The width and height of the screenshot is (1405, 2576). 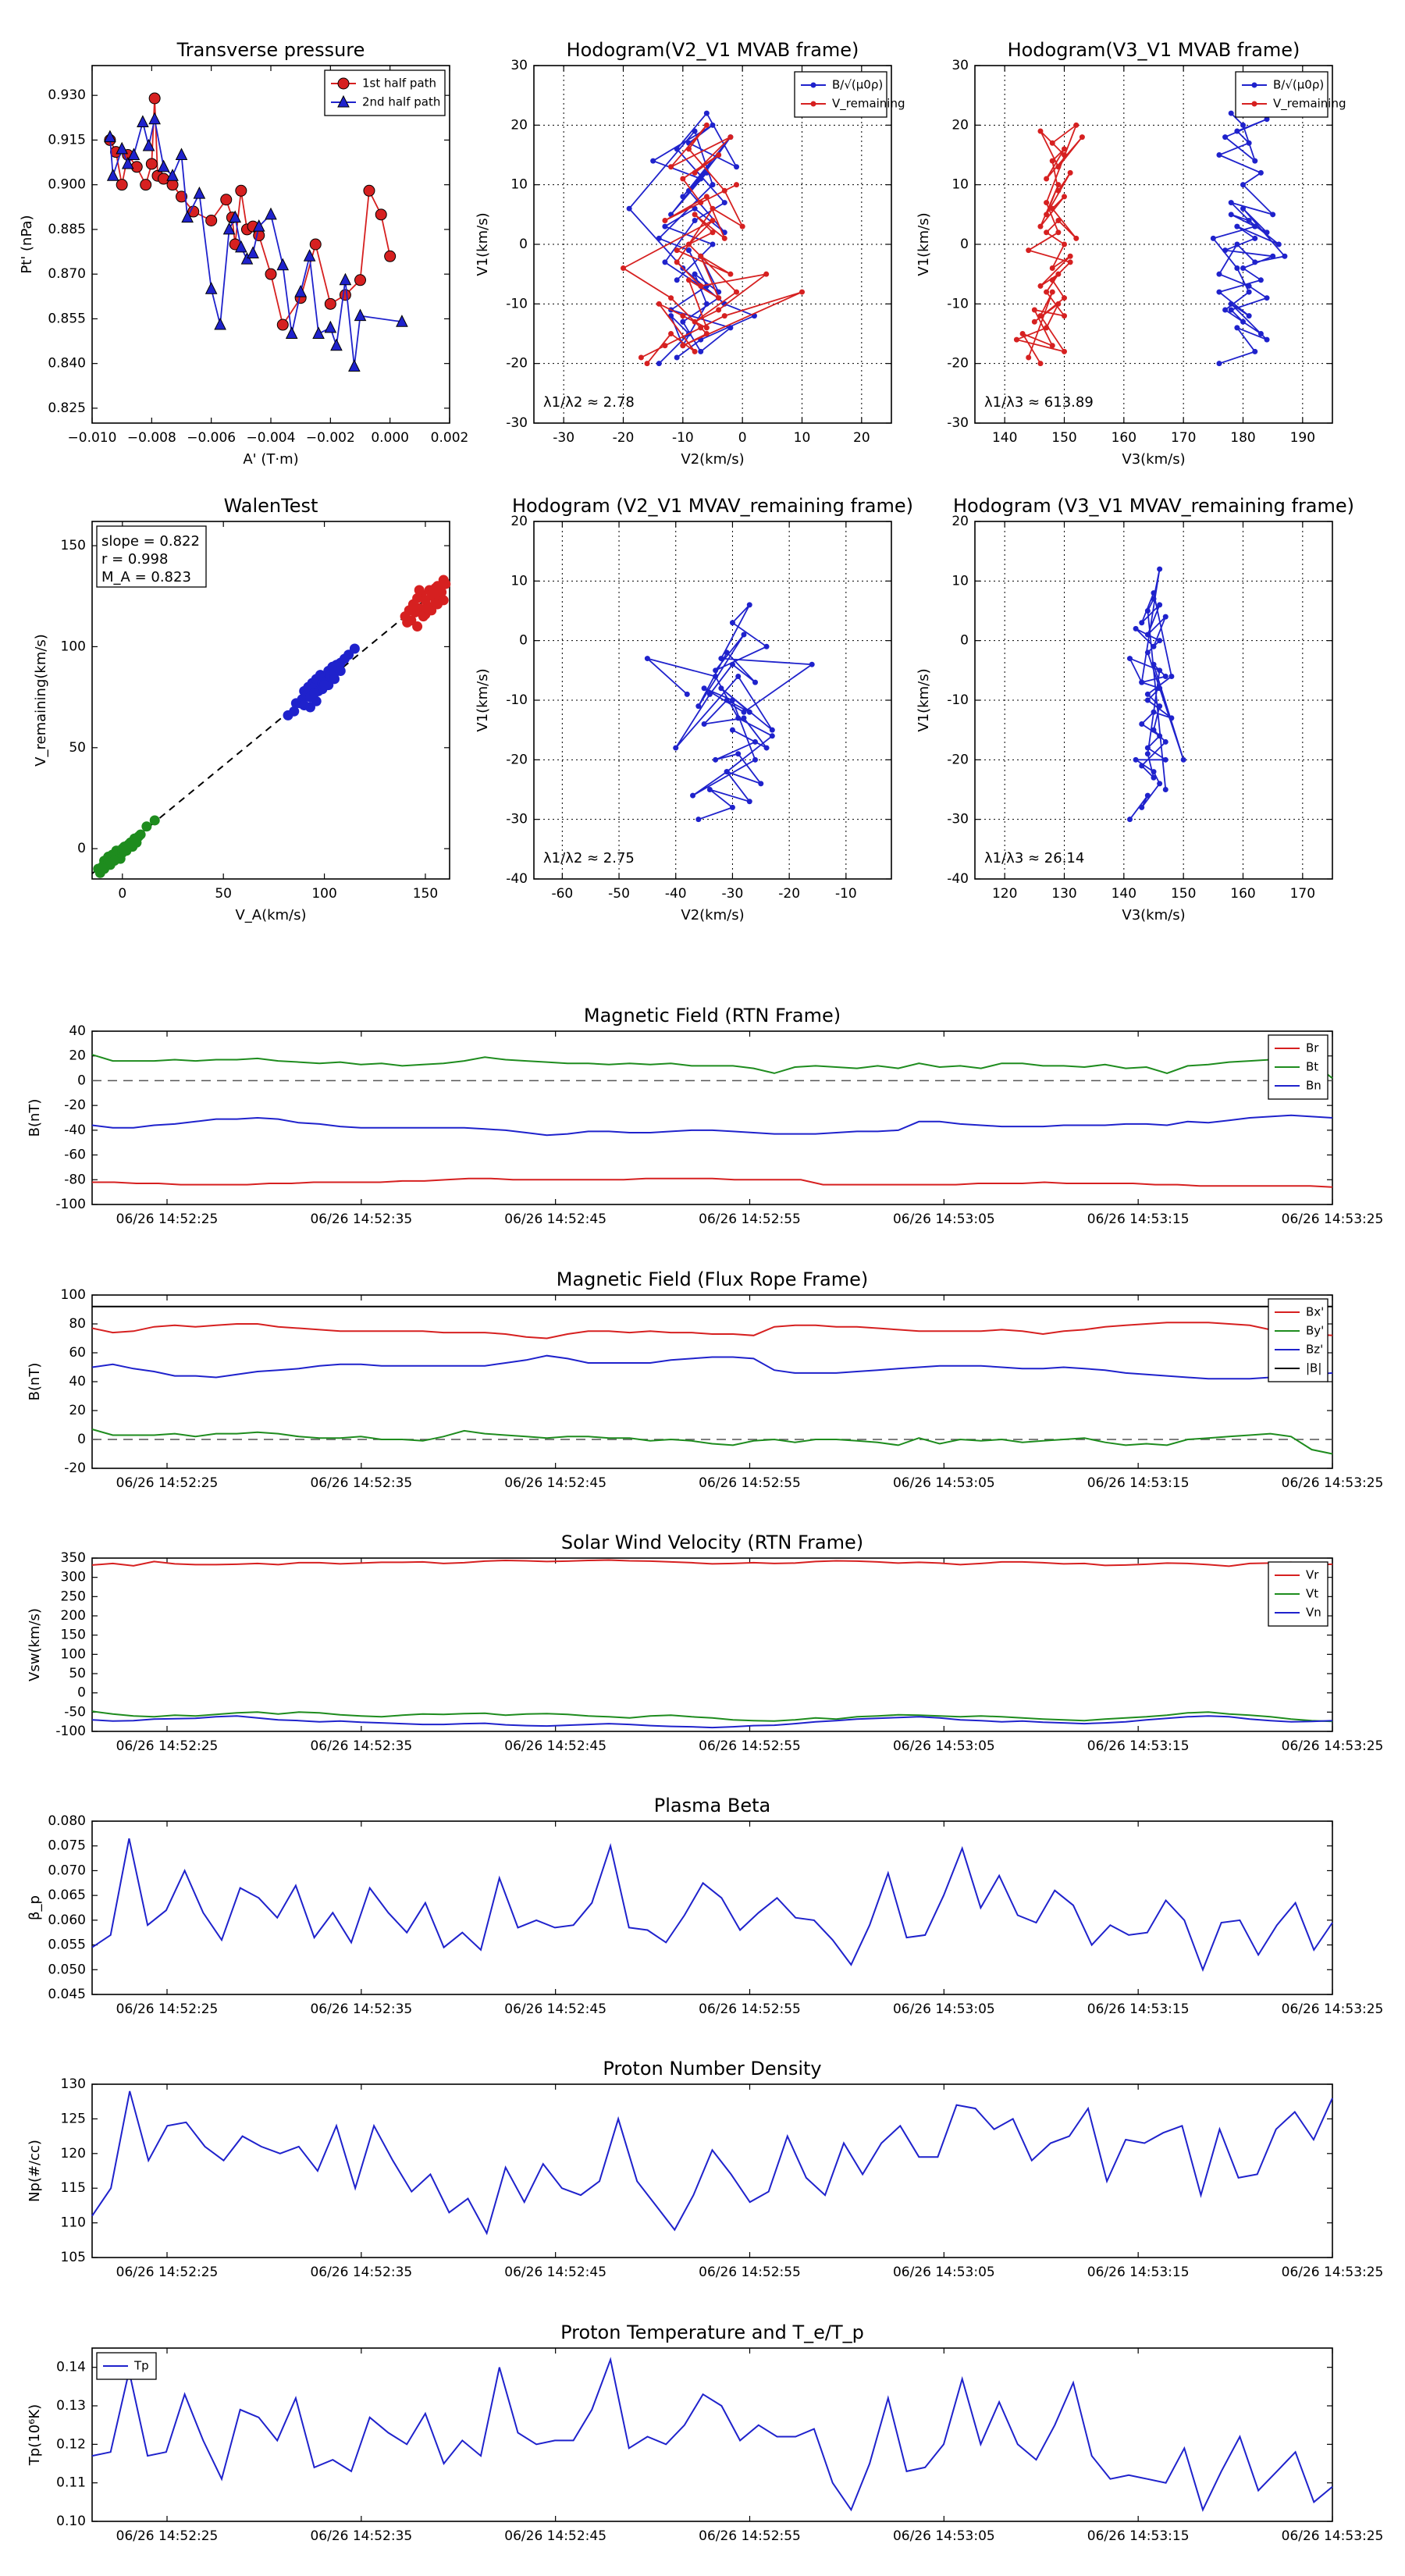 What do you see at coordinates (676, 894) in the screenshot?
I see `x-tick-label: -40` at bounding box center [676, 894].